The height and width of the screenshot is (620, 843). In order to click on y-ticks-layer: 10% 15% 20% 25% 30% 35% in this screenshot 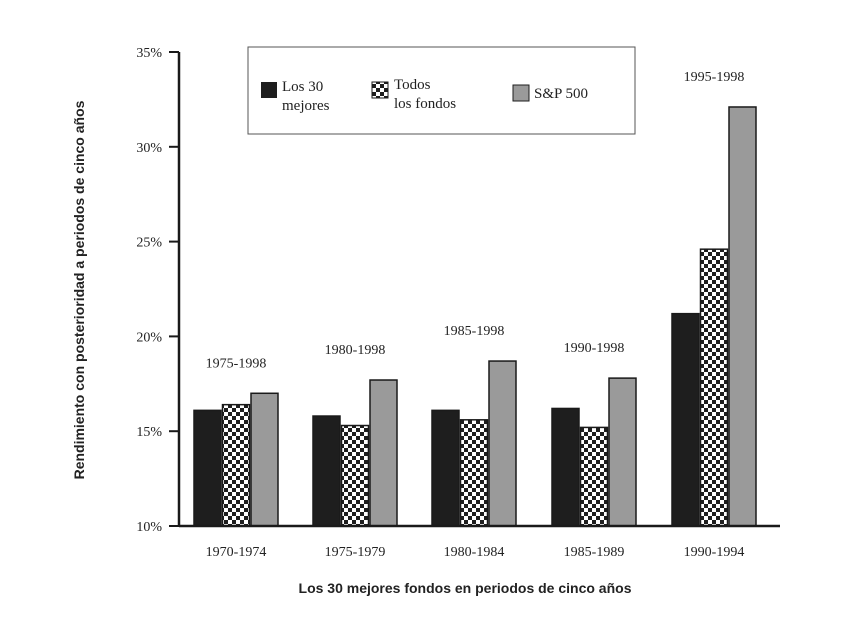, I will do `click(157, 290)`.